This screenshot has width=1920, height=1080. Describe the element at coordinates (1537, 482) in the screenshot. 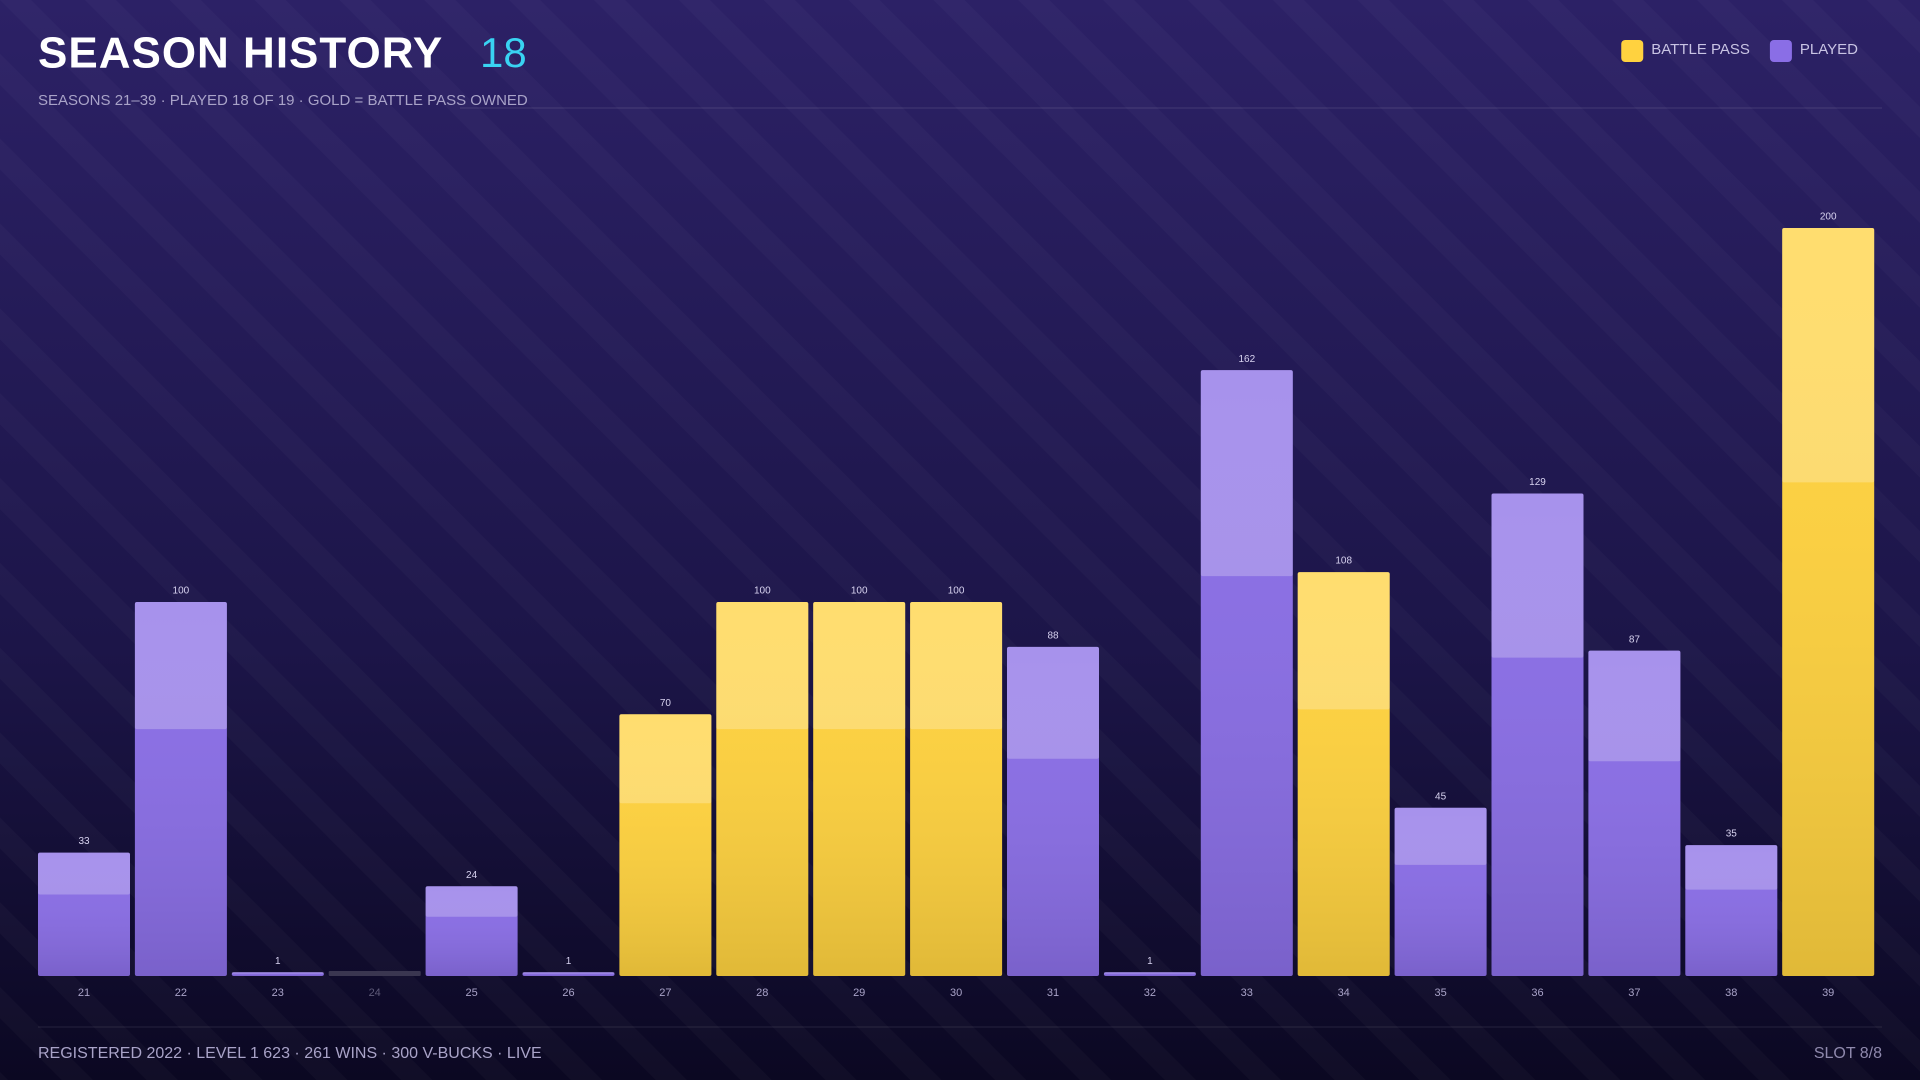

I see `value-label: 129` at that location.